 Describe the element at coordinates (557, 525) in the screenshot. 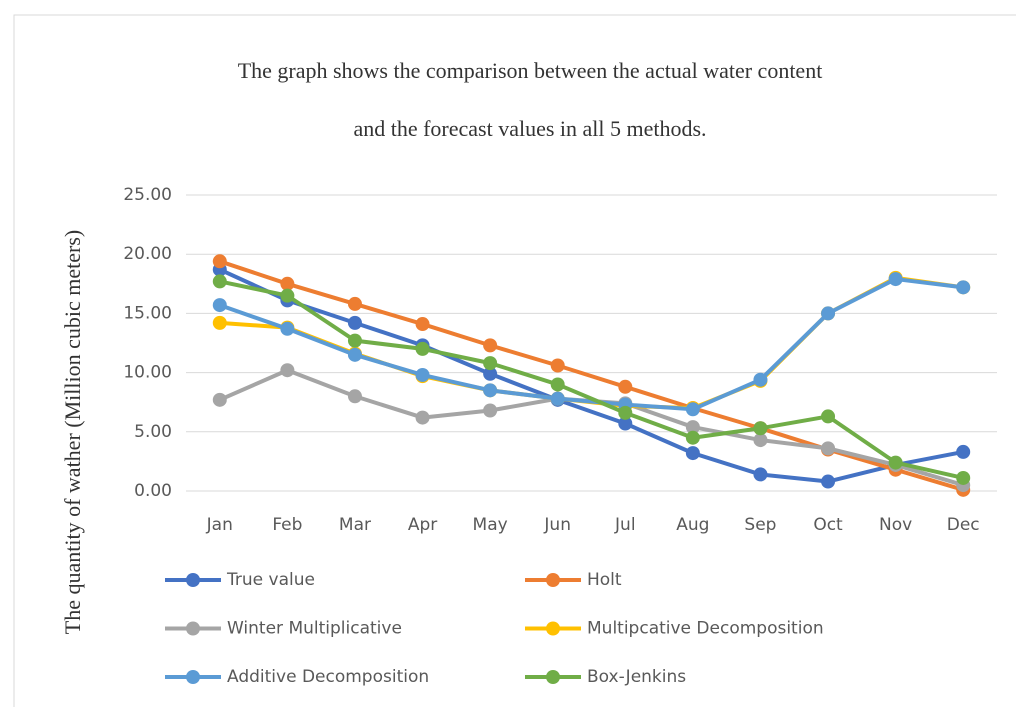

I see `x-tick-label: Jun` at that location.